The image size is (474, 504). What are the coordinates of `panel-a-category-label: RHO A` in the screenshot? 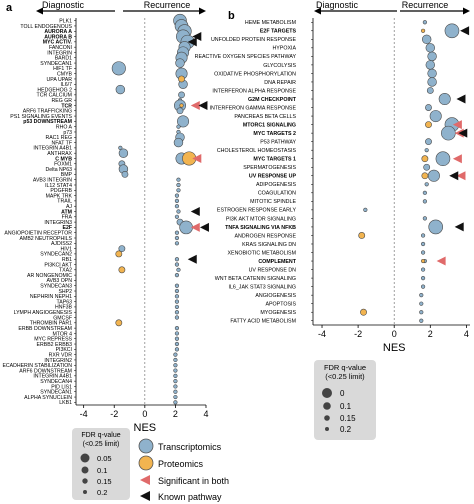 It's located at (64, 127).